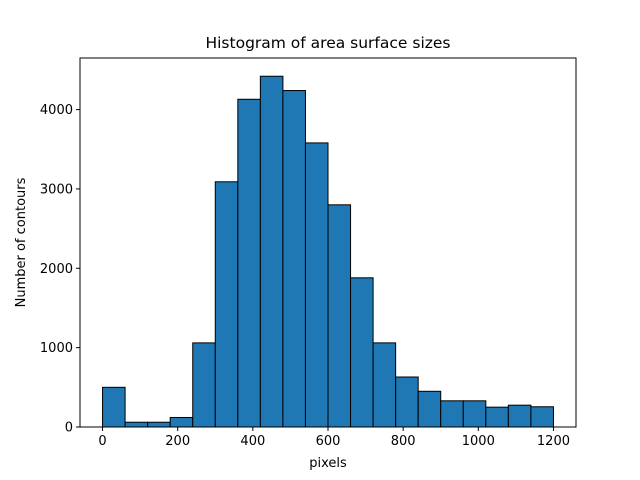 The image size is (640, 480). Describe the element at coordinates (56, 110) in the screenshot. I see `y-tick-label: 4000` at that location.